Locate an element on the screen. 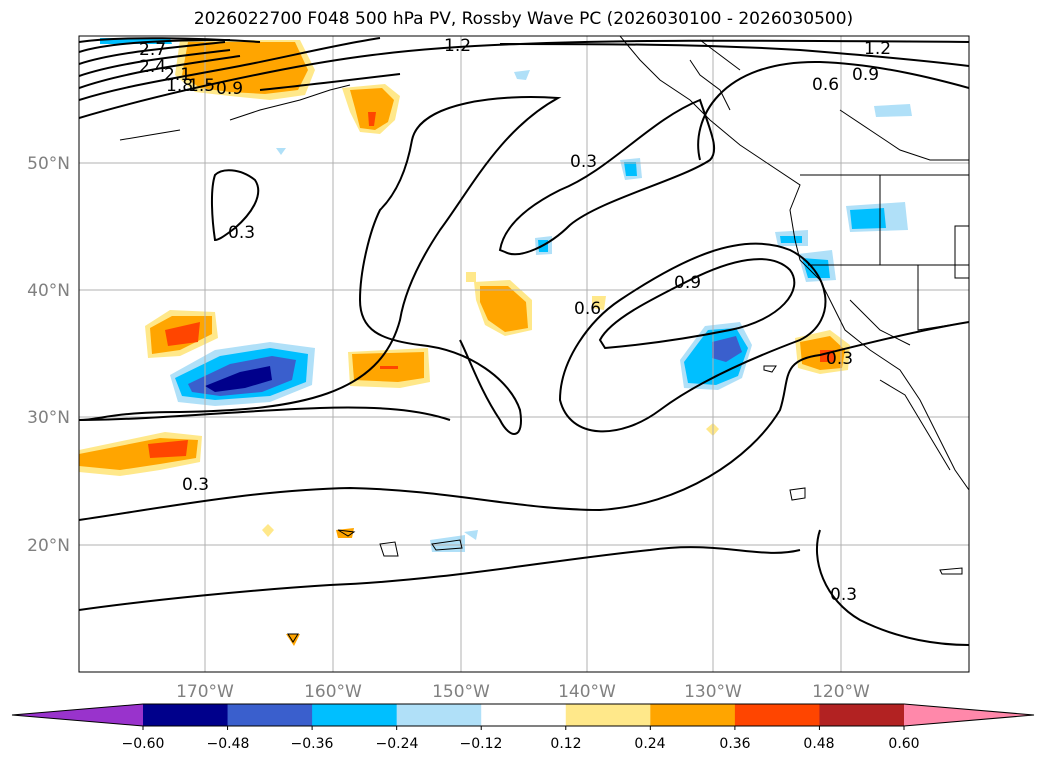  colorbar-tick-label: 0.24 is located at coordinates (649, 744).